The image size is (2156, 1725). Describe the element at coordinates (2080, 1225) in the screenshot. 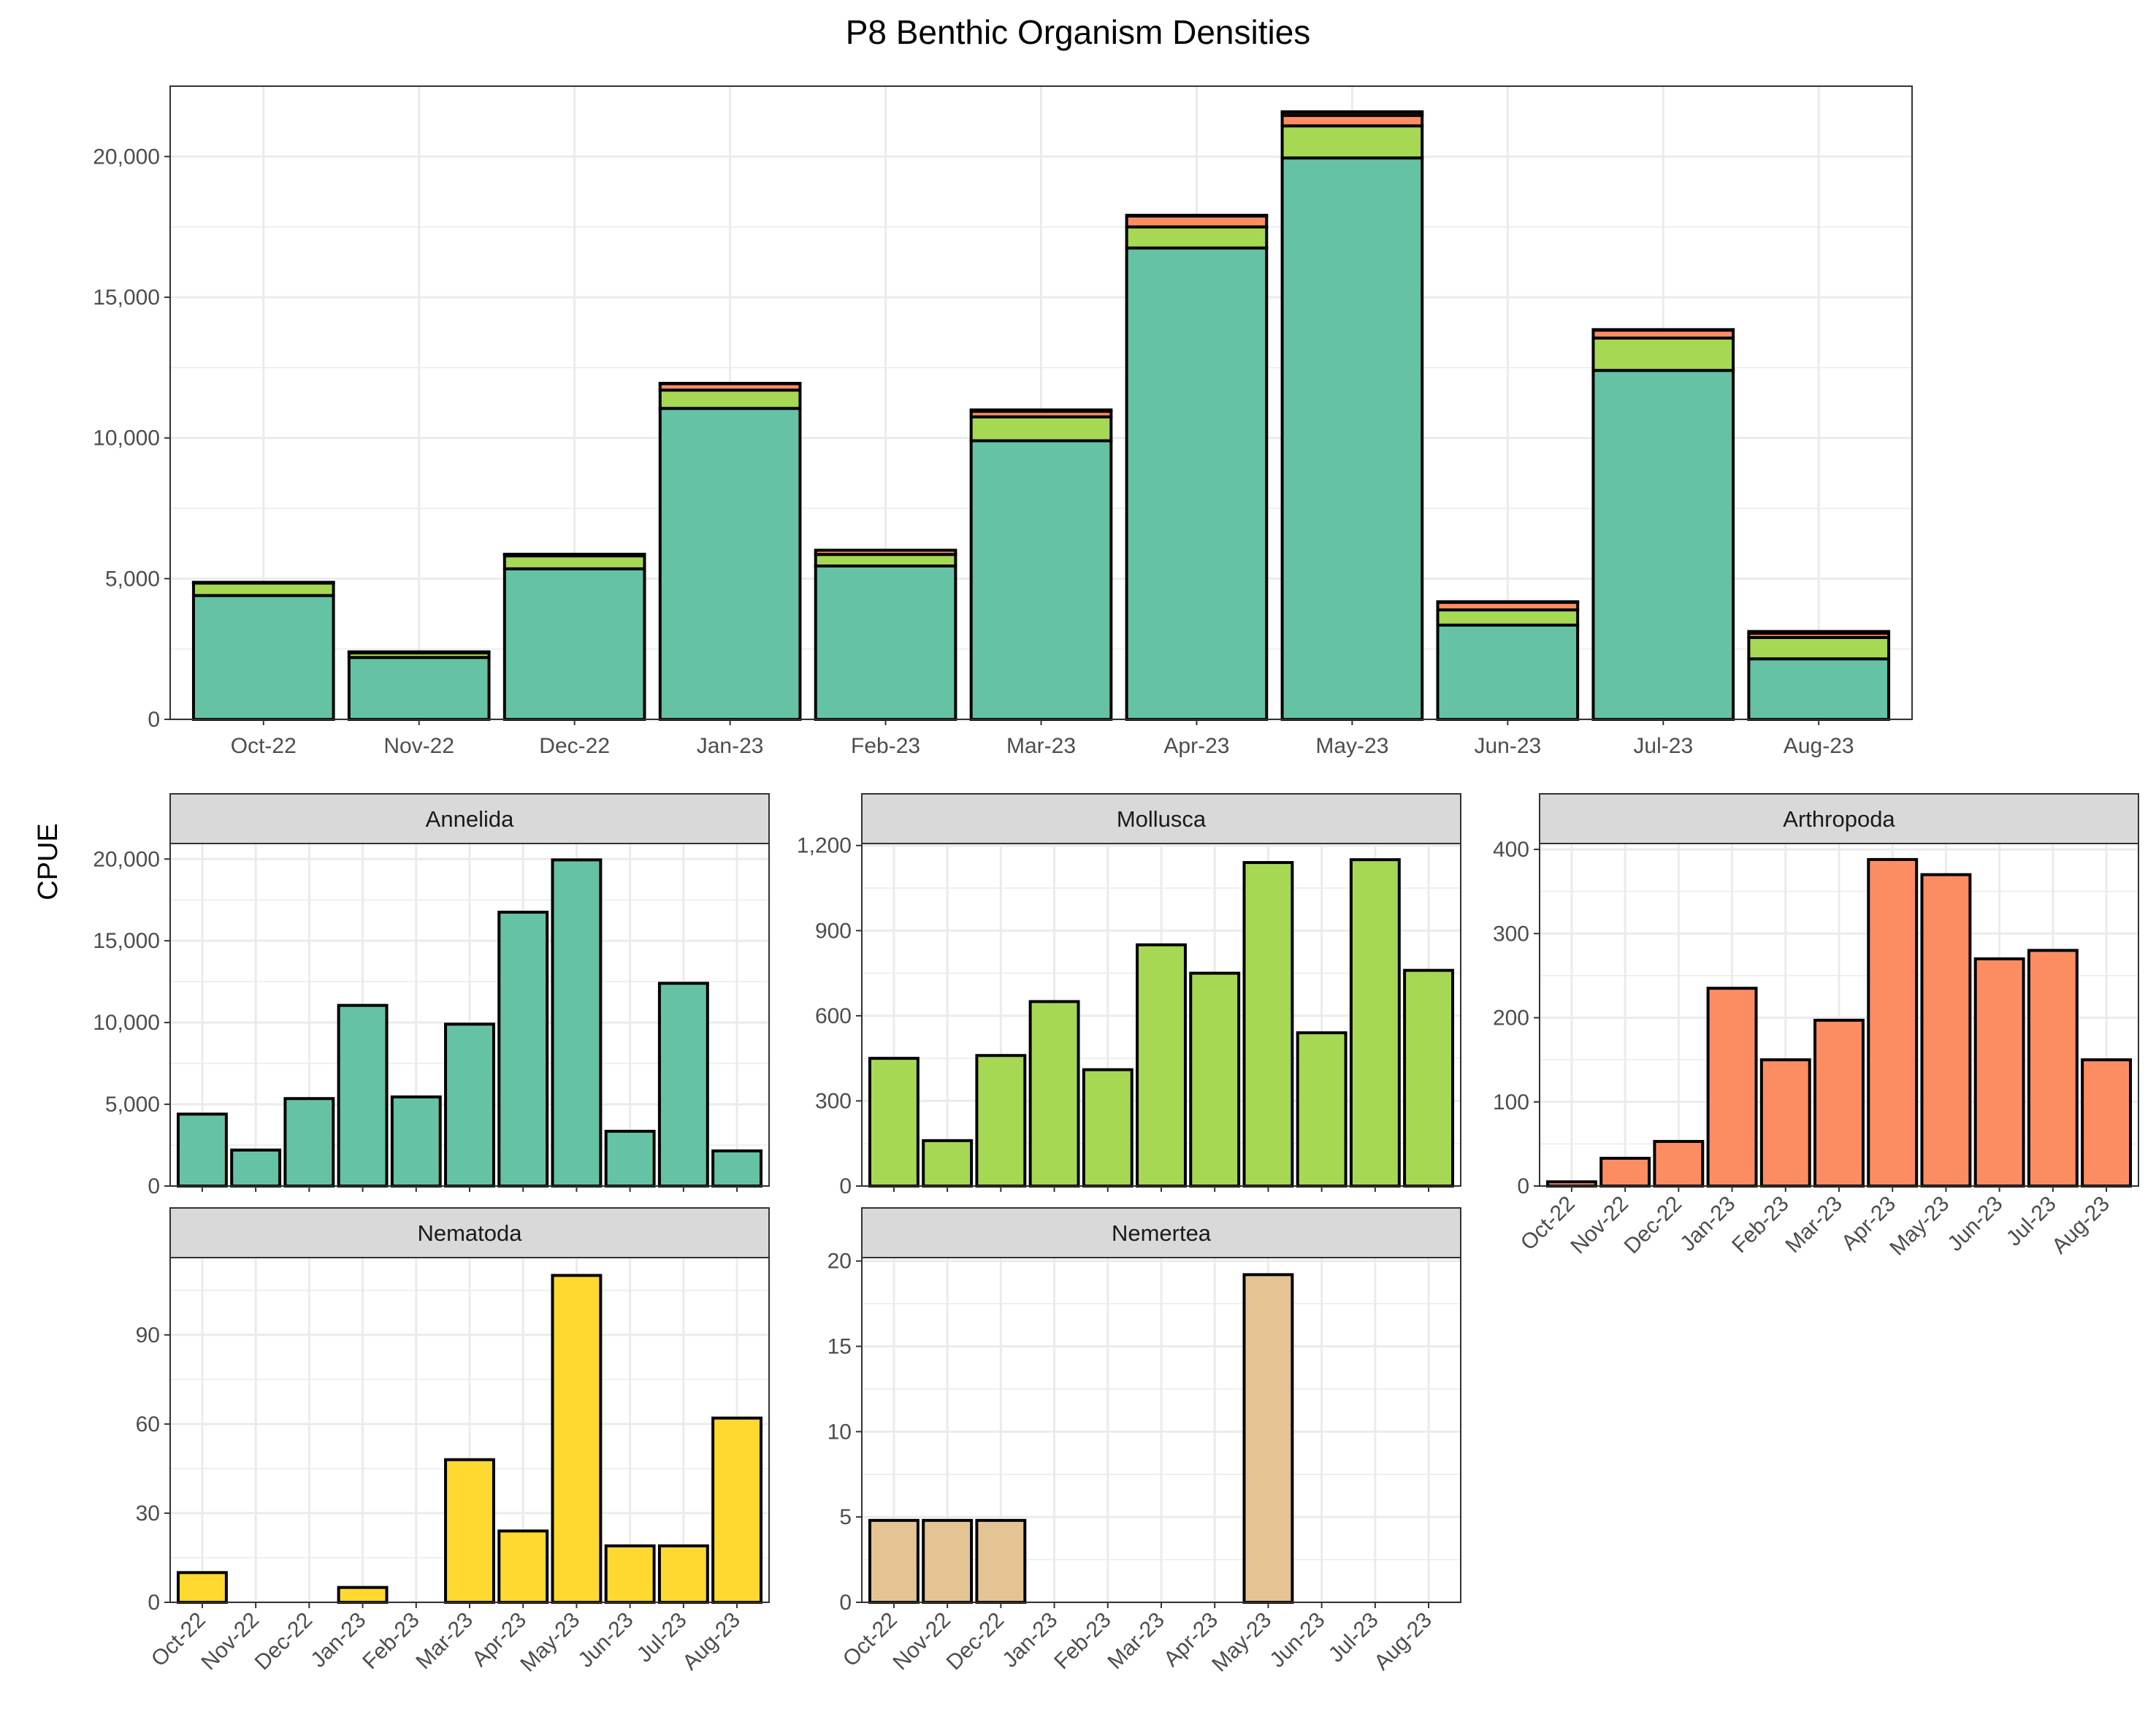

I see `x-tick-label: Aug-23` at that location.